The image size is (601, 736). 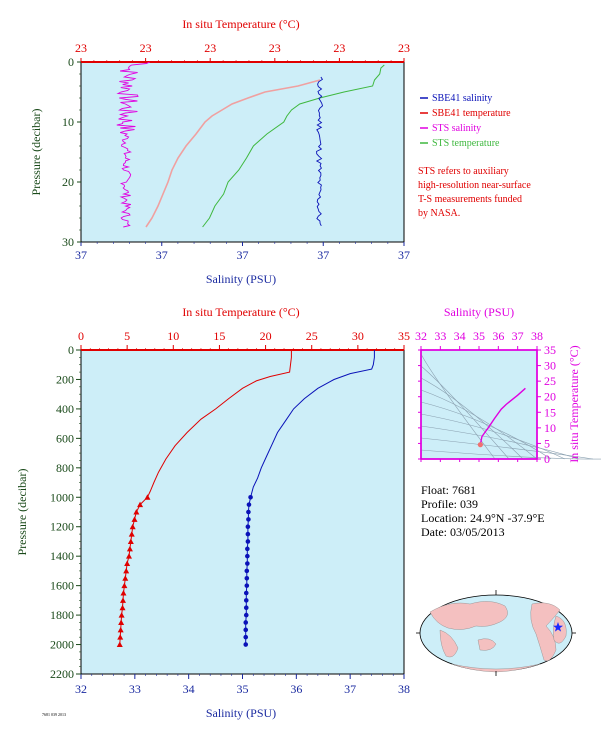 I want to click on top-series-group, so click(x=250, y=144).